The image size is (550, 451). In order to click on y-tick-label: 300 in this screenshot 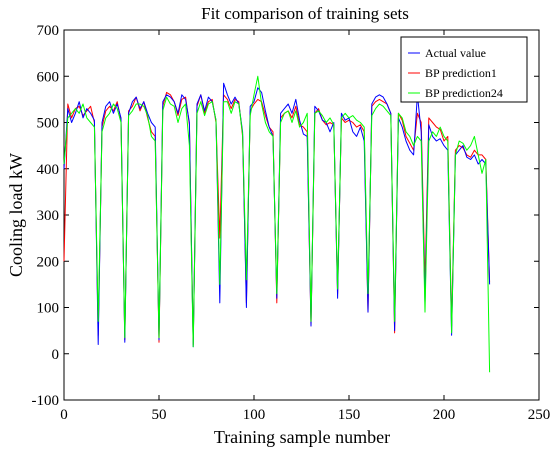, I will do `click(48, 216)`.